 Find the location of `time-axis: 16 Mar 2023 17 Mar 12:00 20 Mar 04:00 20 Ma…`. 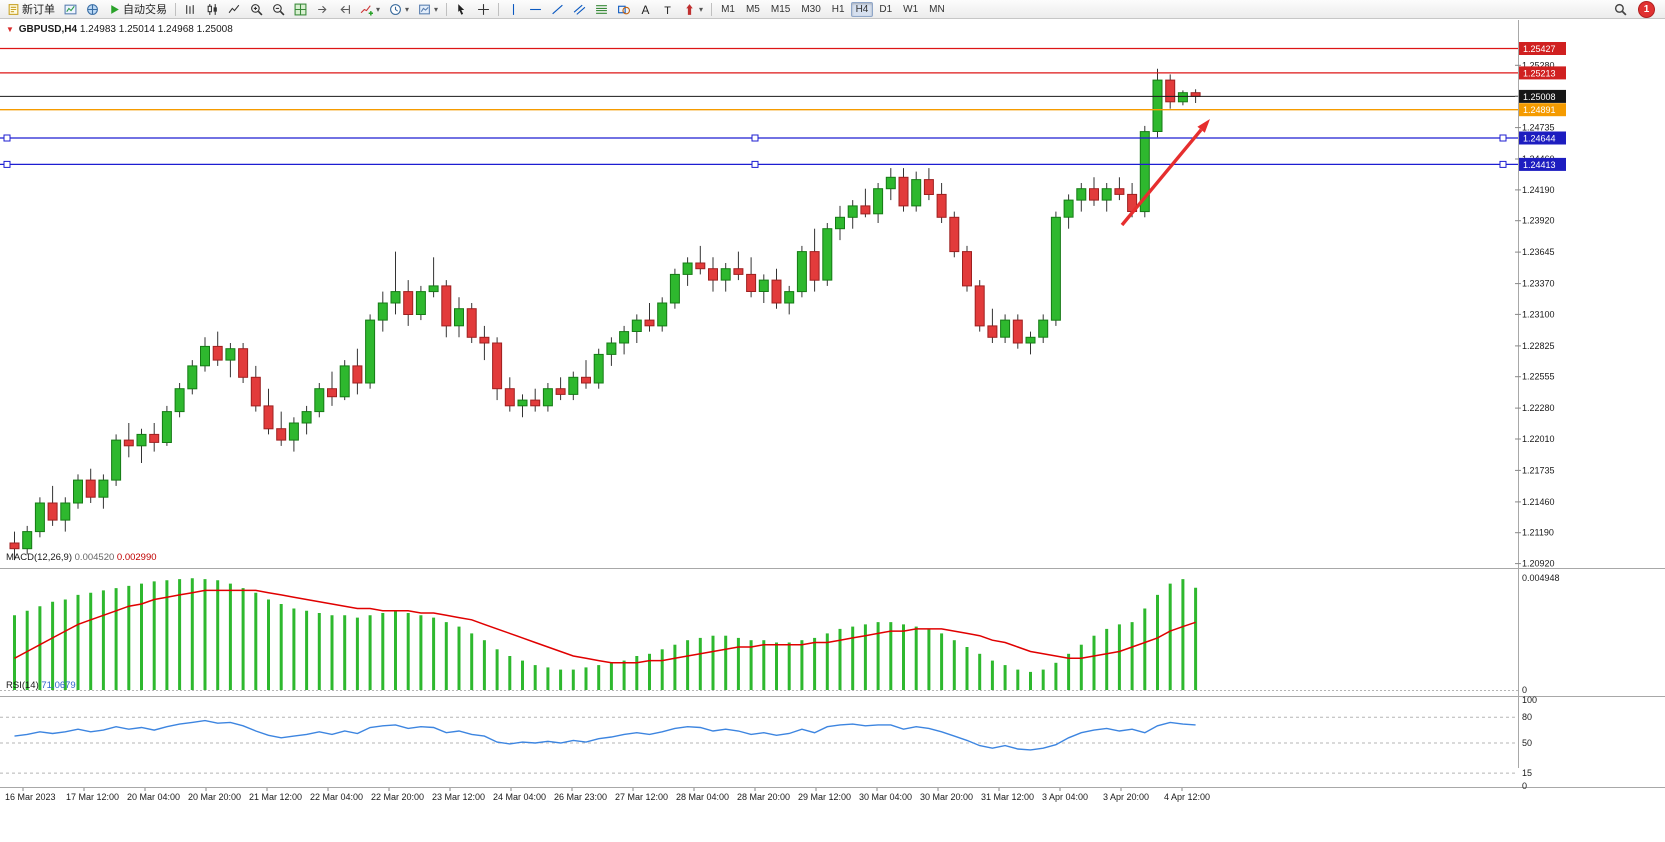

time-axis: 16 Mar 2023 17 Mar 12:00 20 Mar 04:00 20 Ma… is located at coordinates (607, 795).